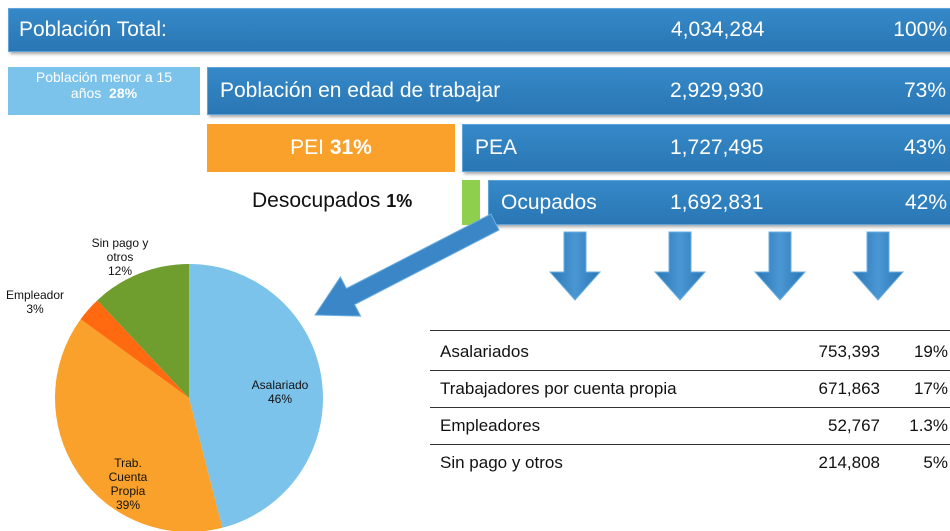  I want to click on label: PEI, so click(307, 147).